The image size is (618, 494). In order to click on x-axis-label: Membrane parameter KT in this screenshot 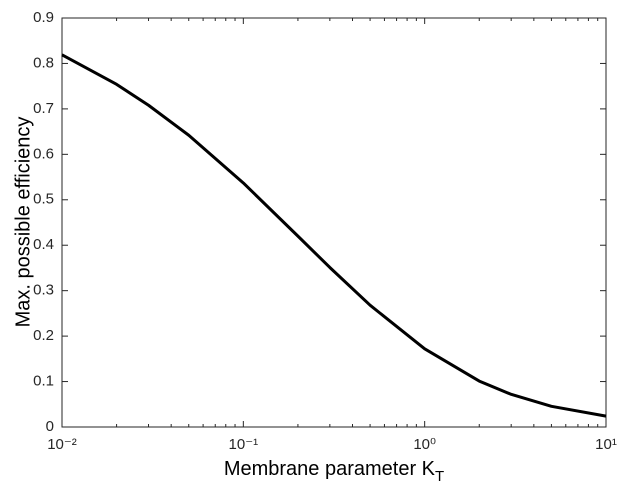, I will do `click(334, 471)`.